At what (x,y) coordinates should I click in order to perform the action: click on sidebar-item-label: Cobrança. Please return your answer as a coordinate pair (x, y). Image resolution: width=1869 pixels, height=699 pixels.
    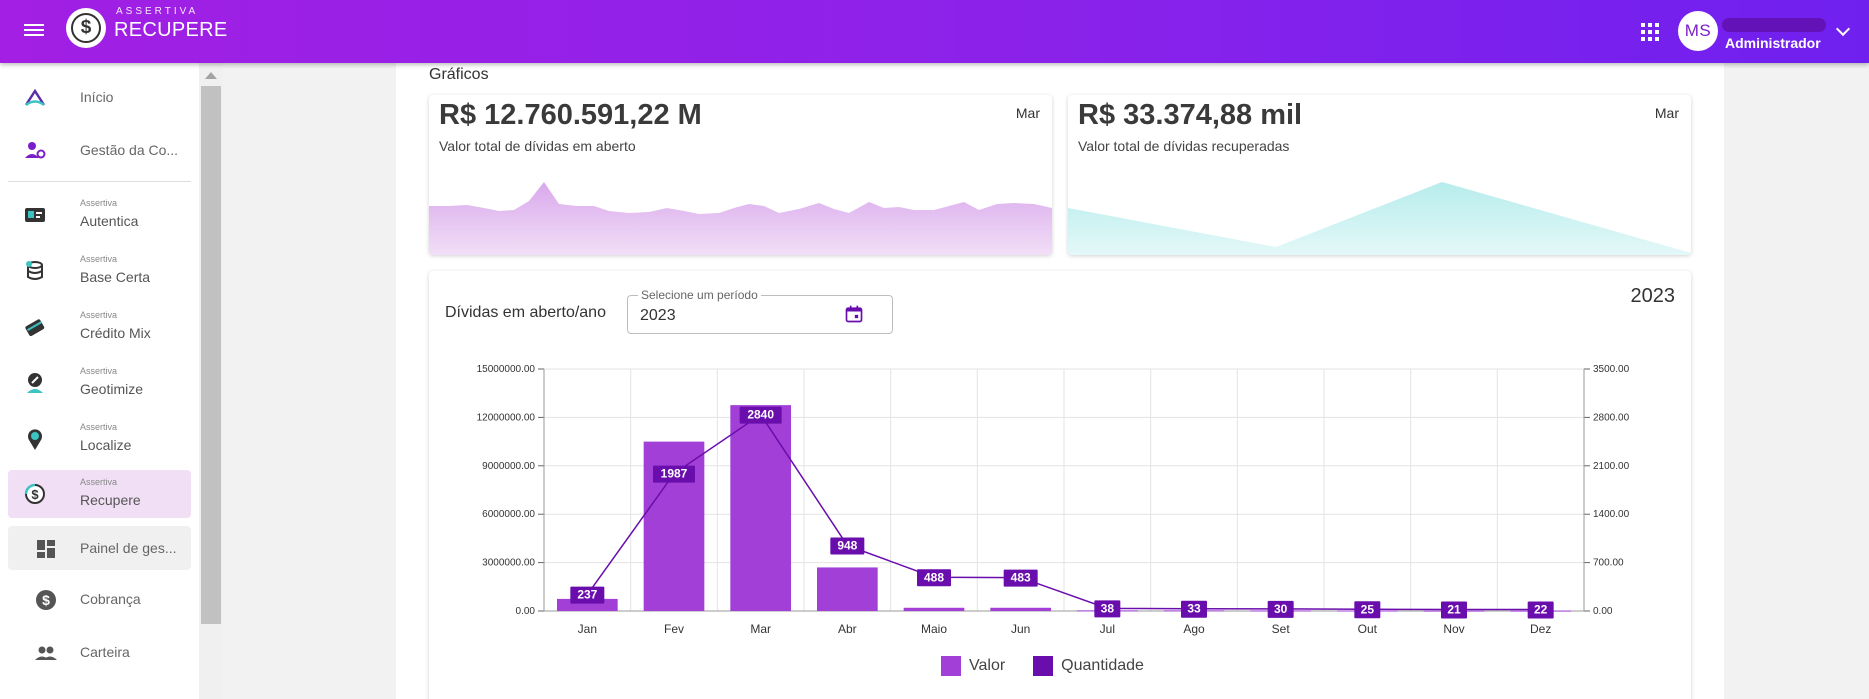
    Looking at the image, I should click on (110, 599).